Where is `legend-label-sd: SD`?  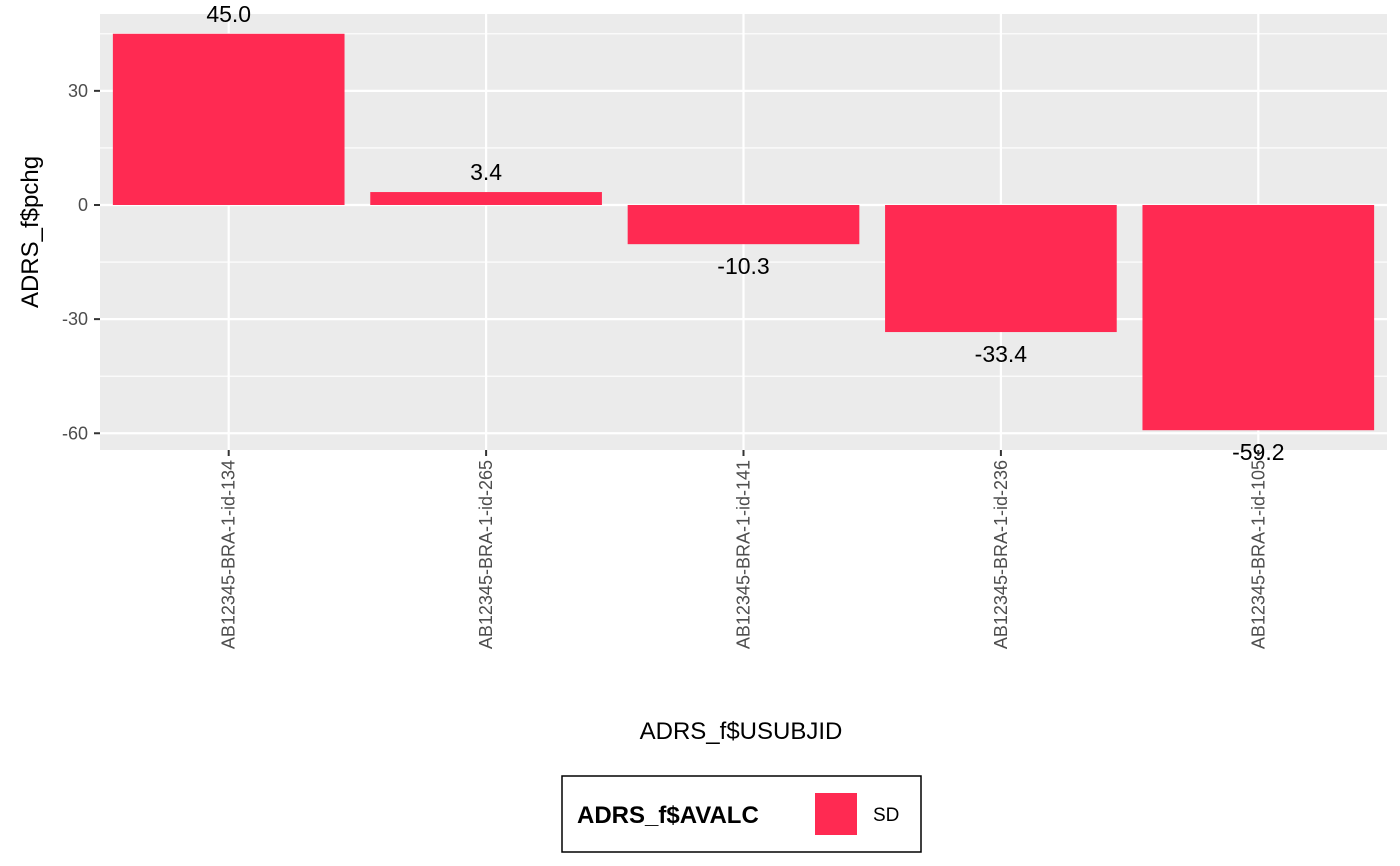
legend-label-sd: SD is located at coordinates (886, 815).